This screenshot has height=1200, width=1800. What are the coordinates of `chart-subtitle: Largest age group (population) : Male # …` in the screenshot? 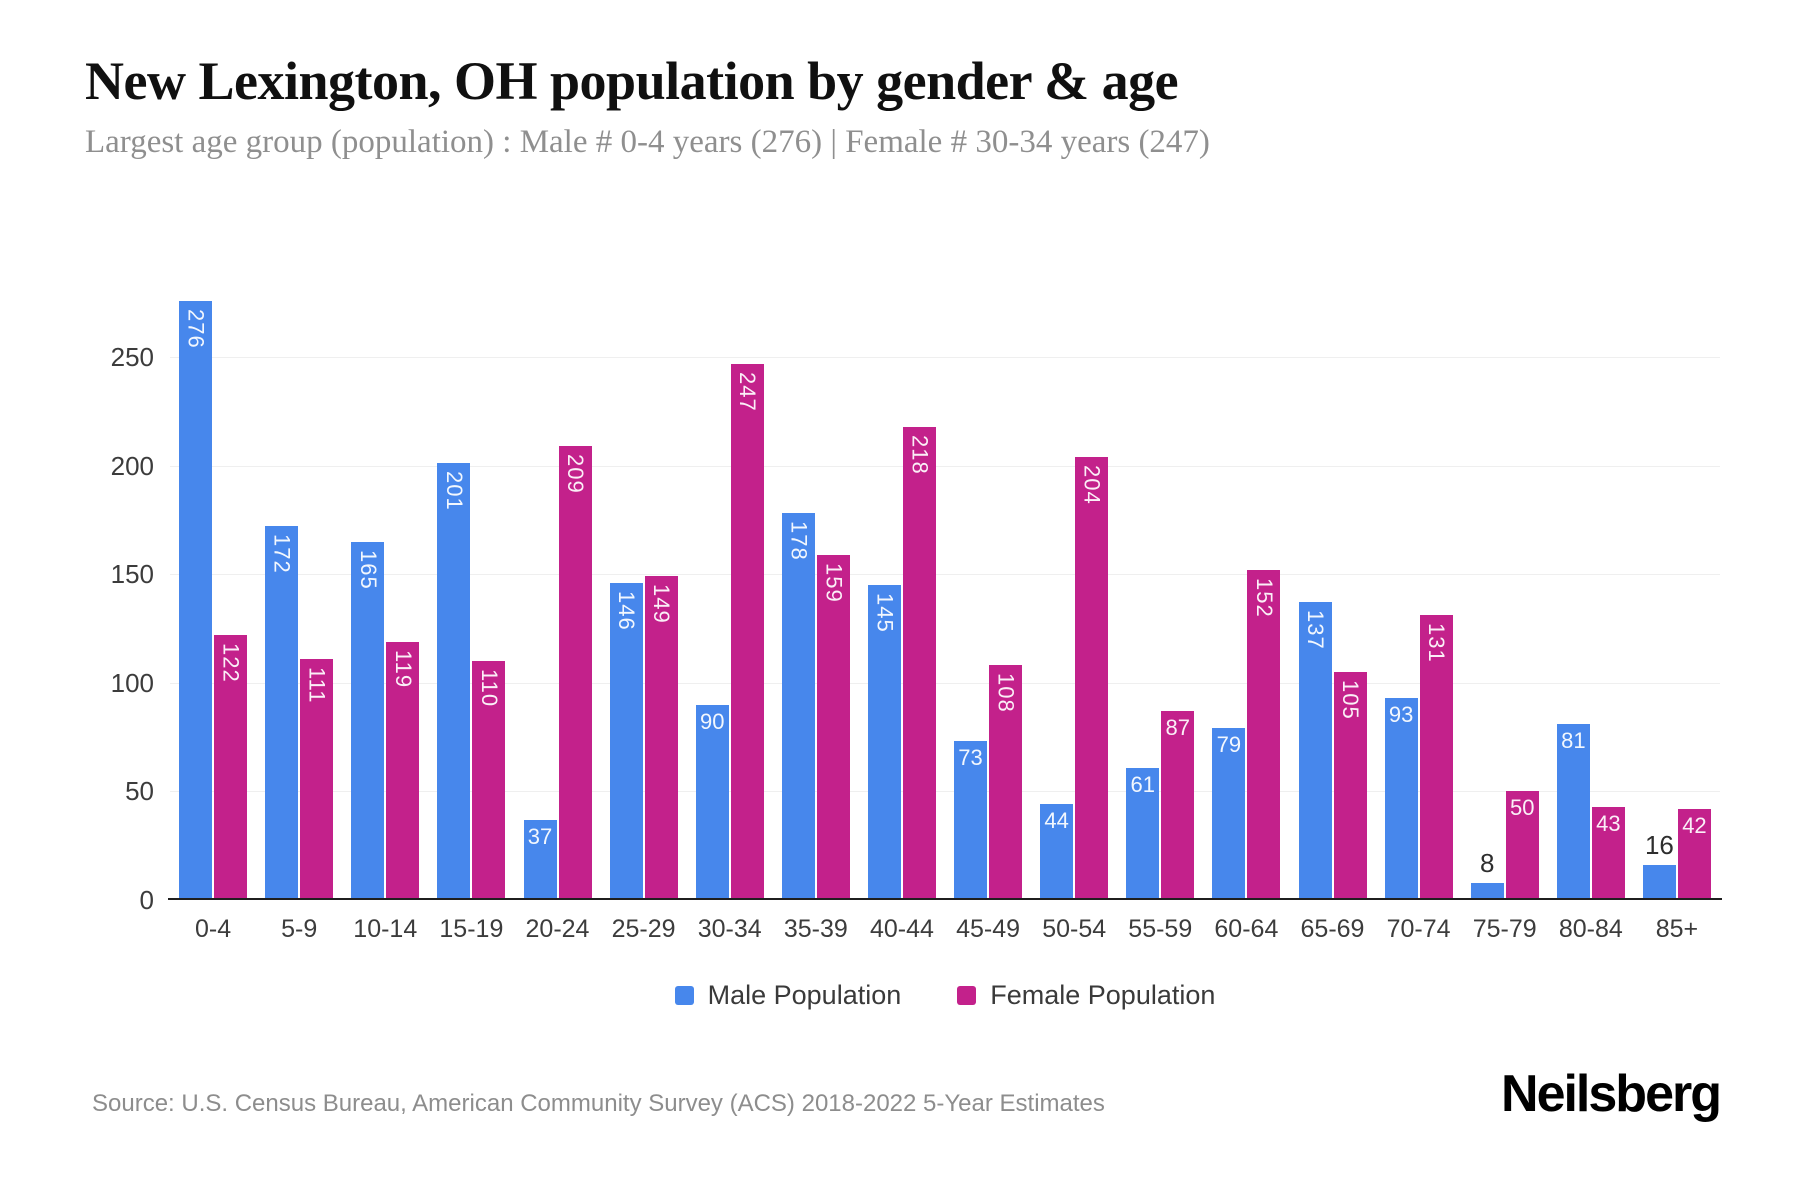 It's located at (647, 142).